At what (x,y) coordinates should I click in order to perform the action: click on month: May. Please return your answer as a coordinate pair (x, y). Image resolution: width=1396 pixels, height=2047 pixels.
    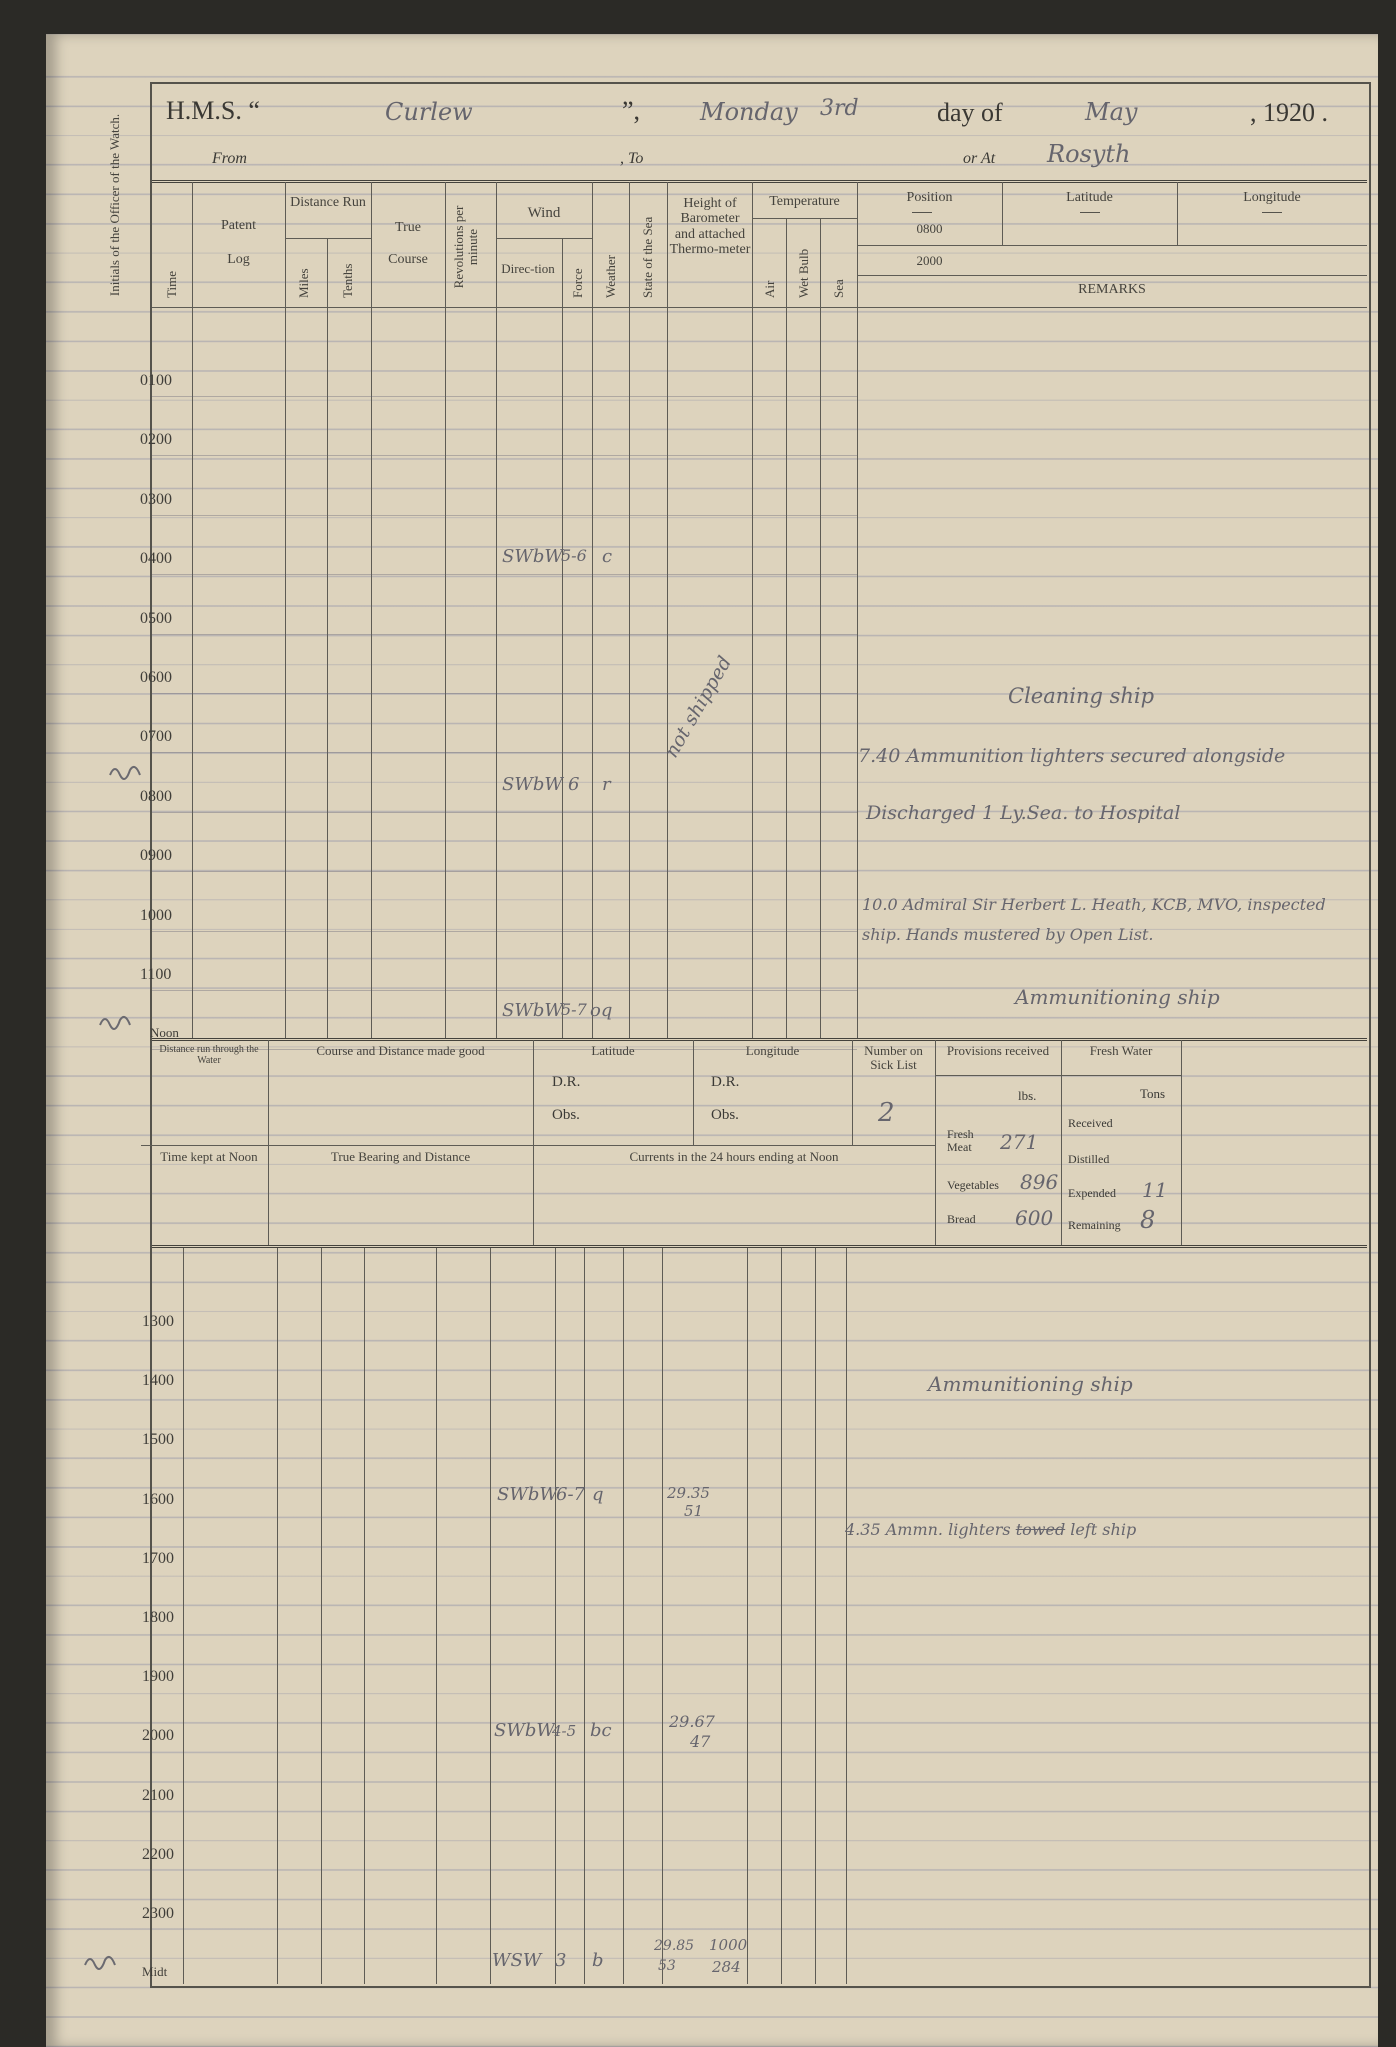
    Looking at the image, I should click on (1111, 112).